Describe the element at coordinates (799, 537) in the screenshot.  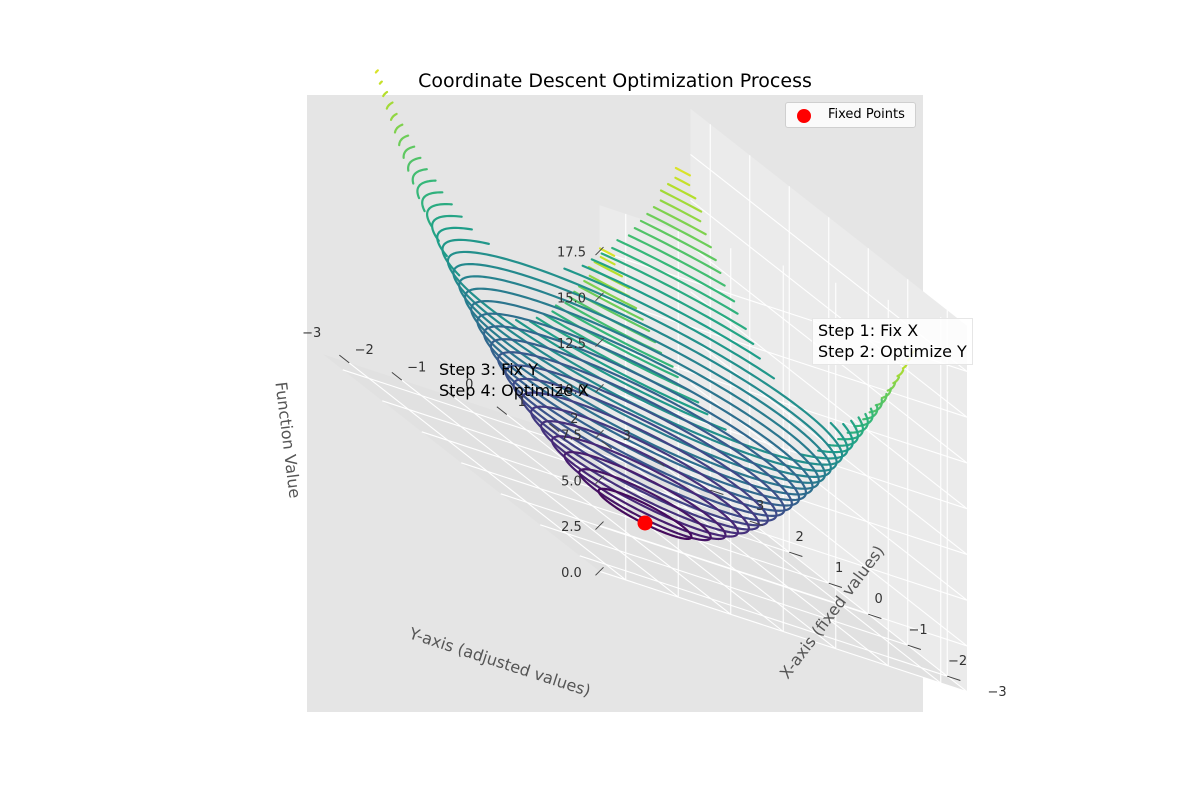
I see `x-tick-label: 2` at that location.